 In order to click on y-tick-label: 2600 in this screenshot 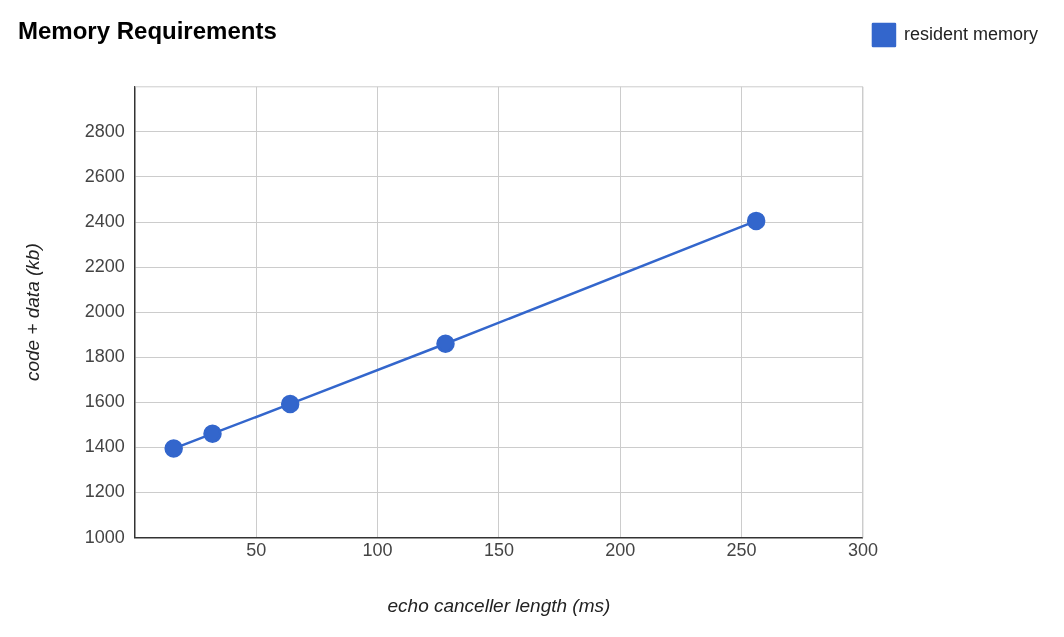, I will do `click(104, 175)`.